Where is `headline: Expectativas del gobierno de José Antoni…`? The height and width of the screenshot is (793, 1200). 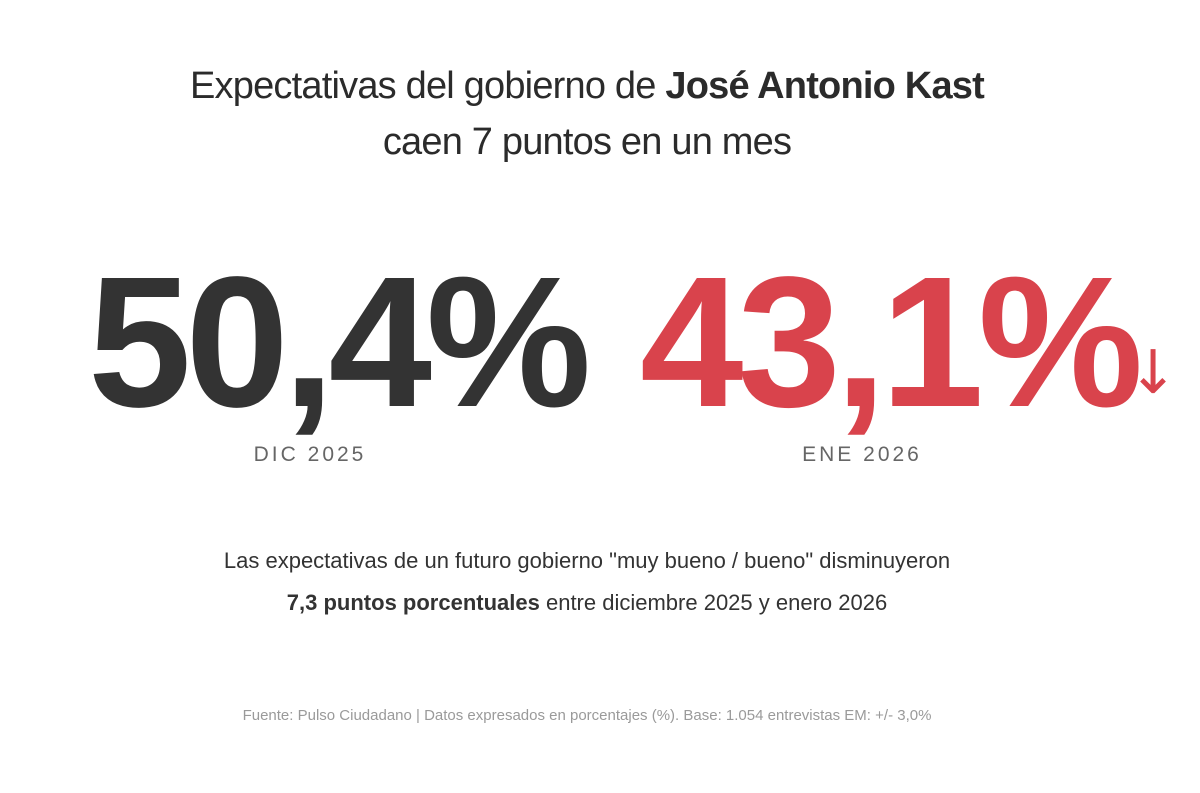 headline: Expectativas del gobierno de José Antoni… is located at coordinates (587, 114).